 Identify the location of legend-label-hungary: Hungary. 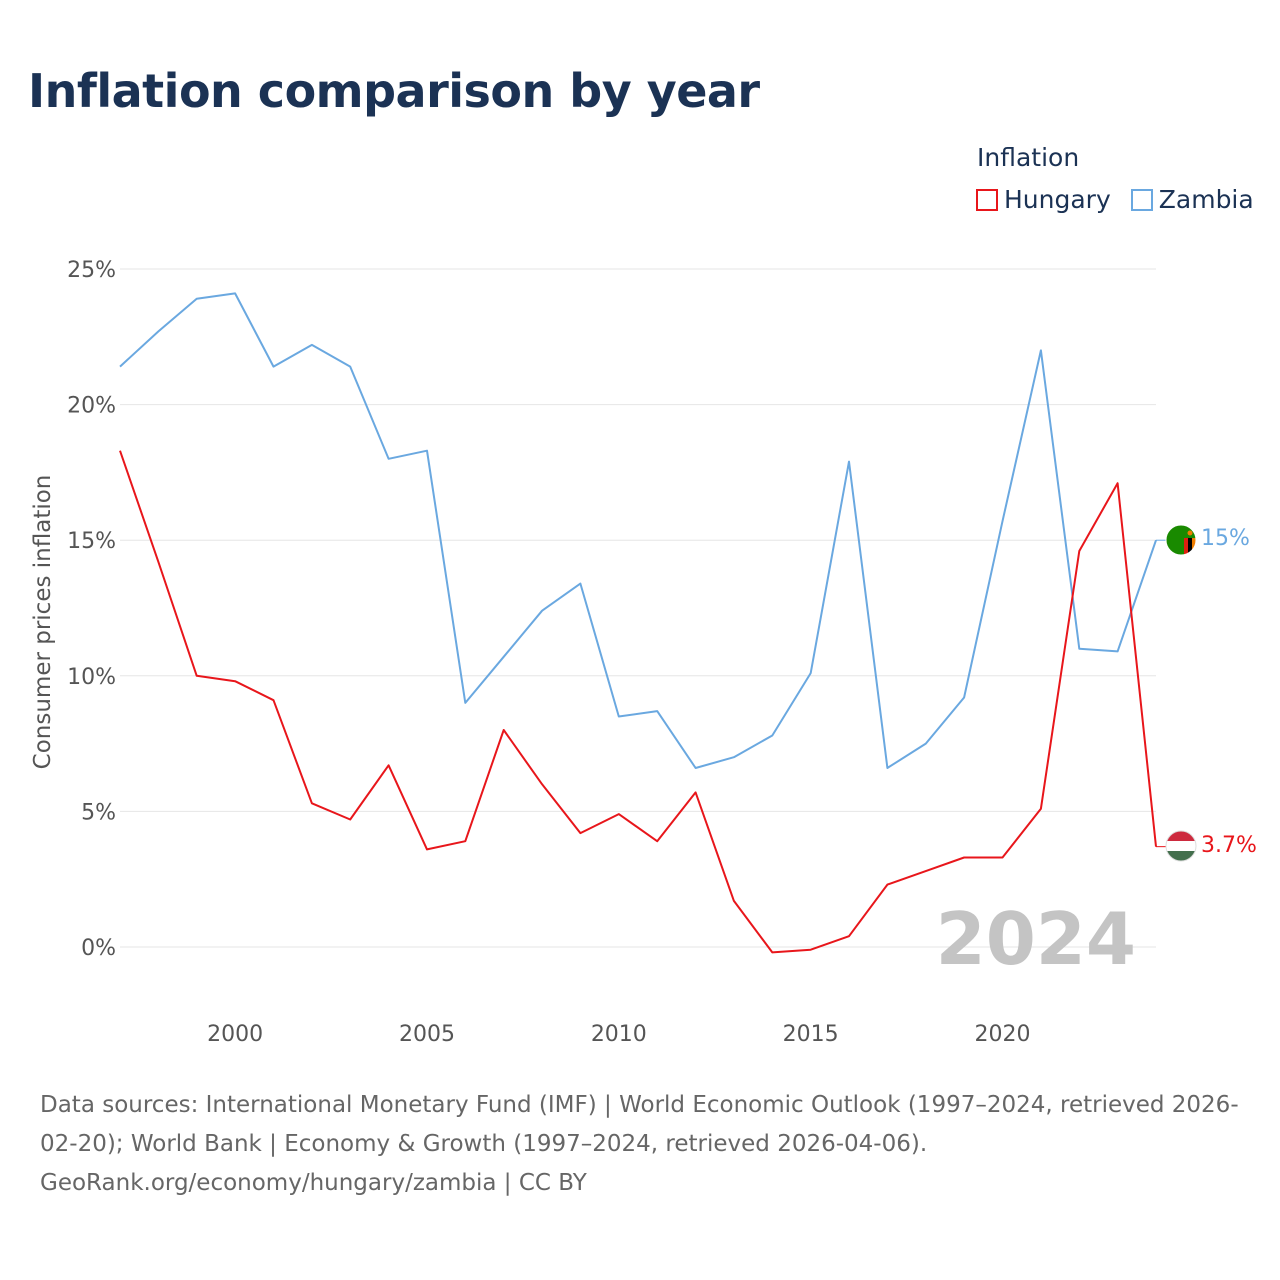
(1057, 199).